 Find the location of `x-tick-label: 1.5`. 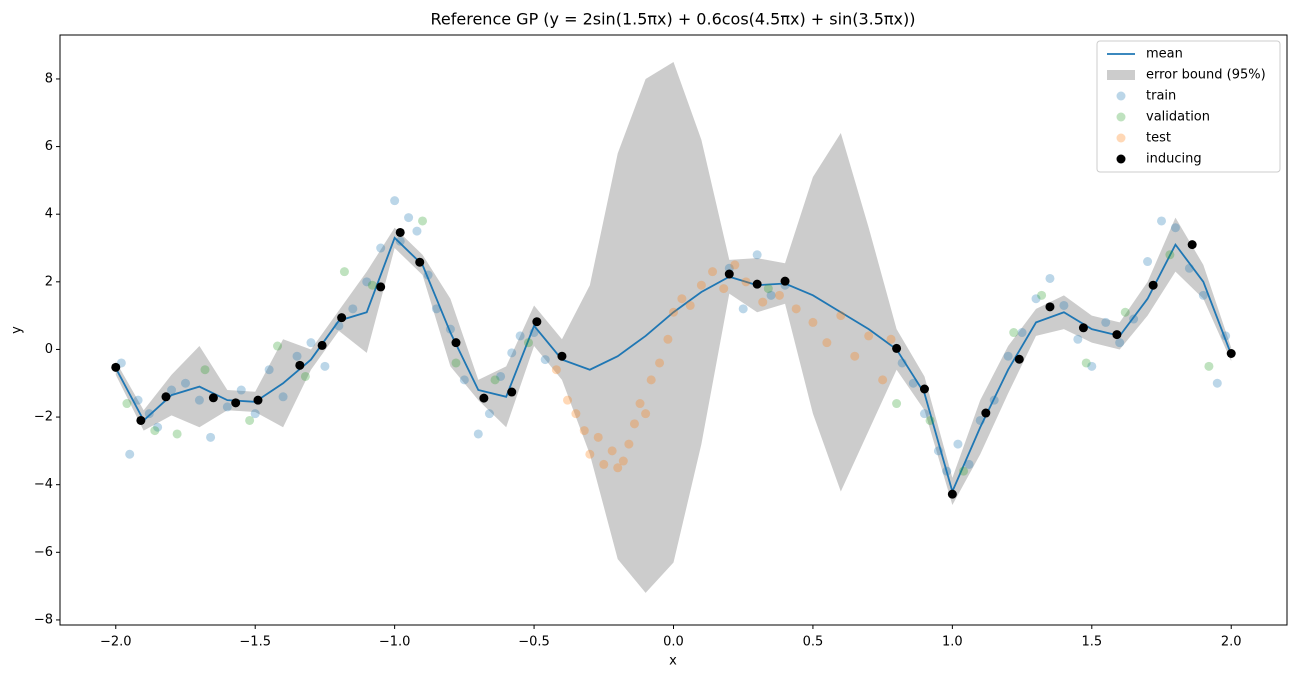

x-tick-label: 1.5 is located at coordinates (1091, 642).